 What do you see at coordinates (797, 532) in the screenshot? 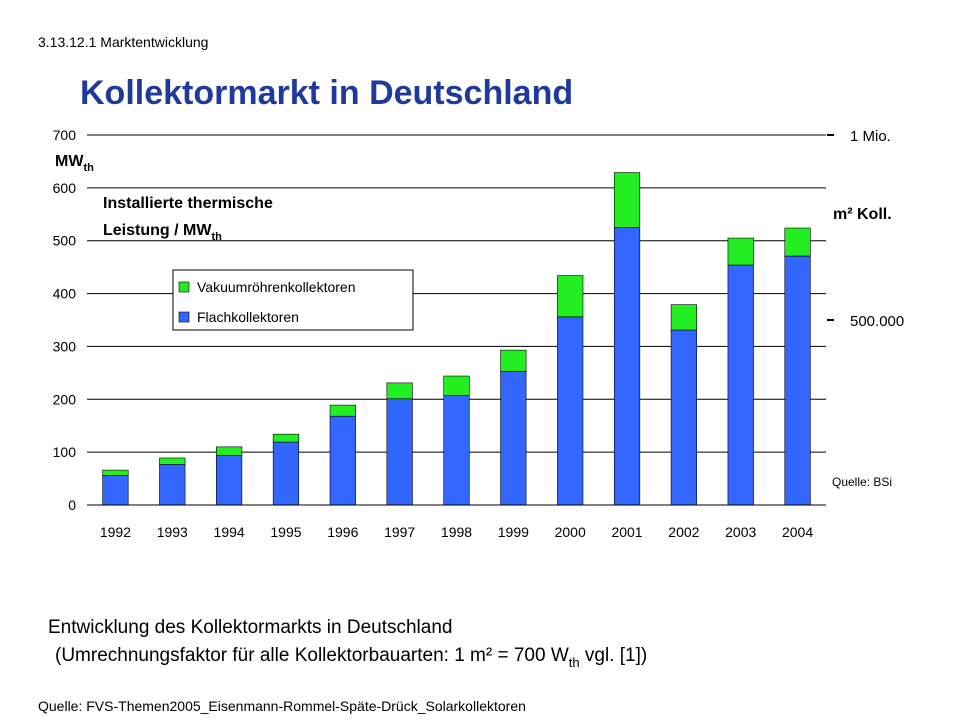
I see `x-tick-label: 2004` at bounding box center [797, 532].